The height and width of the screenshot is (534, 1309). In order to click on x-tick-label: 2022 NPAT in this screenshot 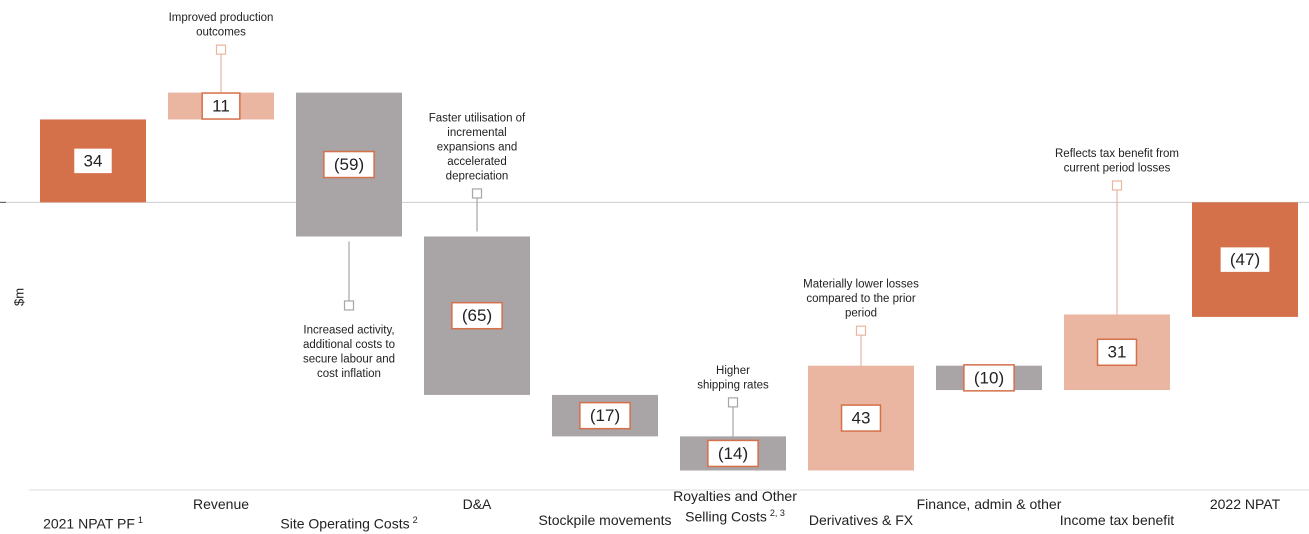, I will do `click(1227, 504)`.